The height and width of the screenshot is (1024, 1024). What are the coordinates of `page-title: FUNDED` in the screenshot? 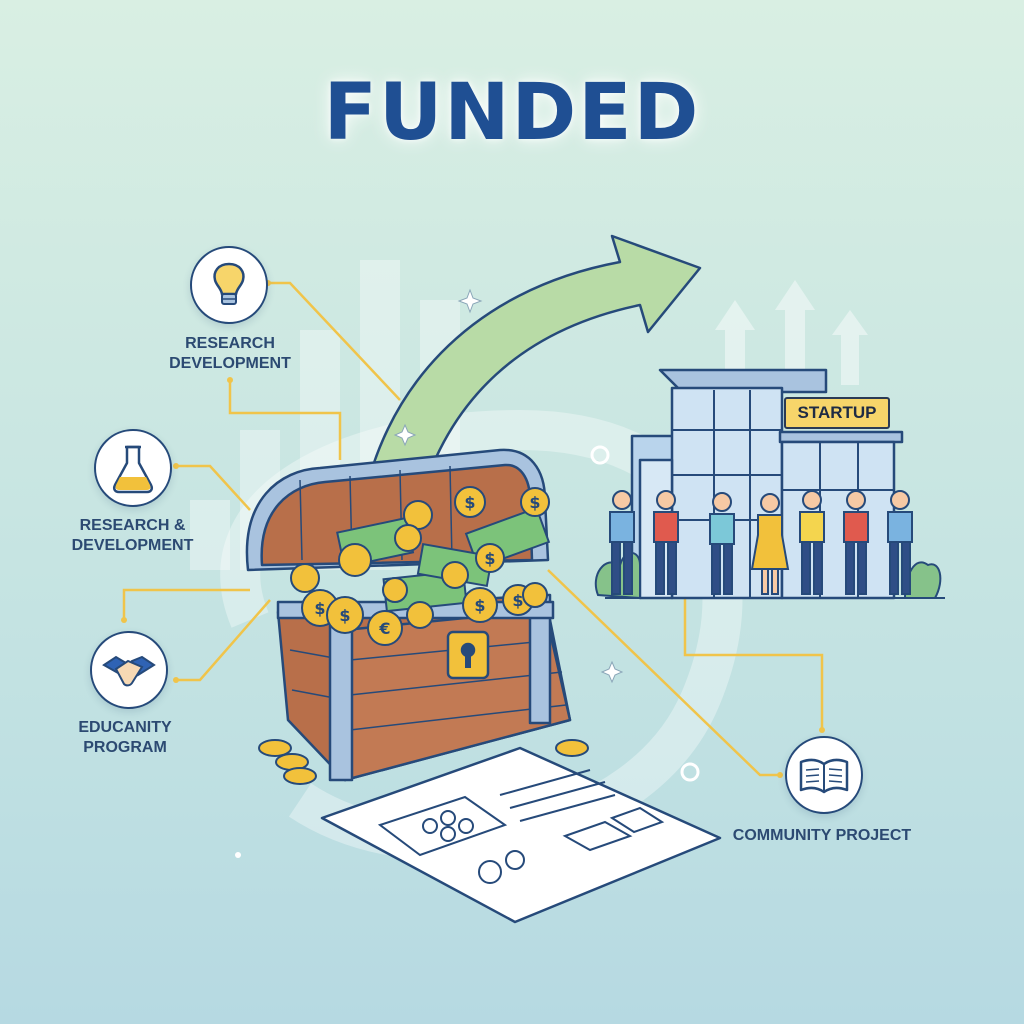 It's located at (512, 113).